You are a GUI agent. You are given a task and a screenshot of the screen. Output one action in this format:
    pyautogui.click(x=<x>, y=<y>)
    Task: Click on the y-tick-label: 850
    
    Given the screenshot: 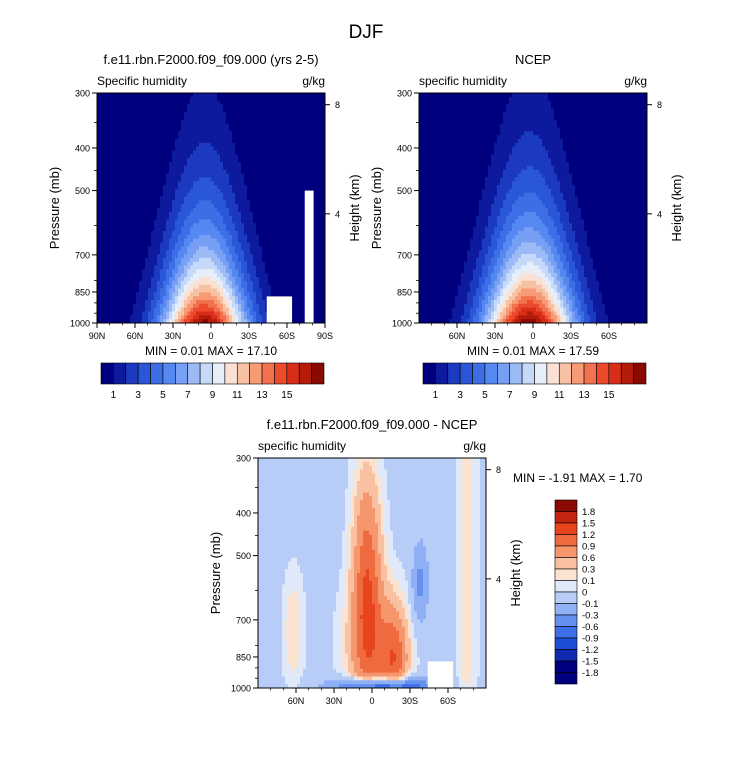 What is the action you would take?
    pyautogui.click(x=82, y=292)
    